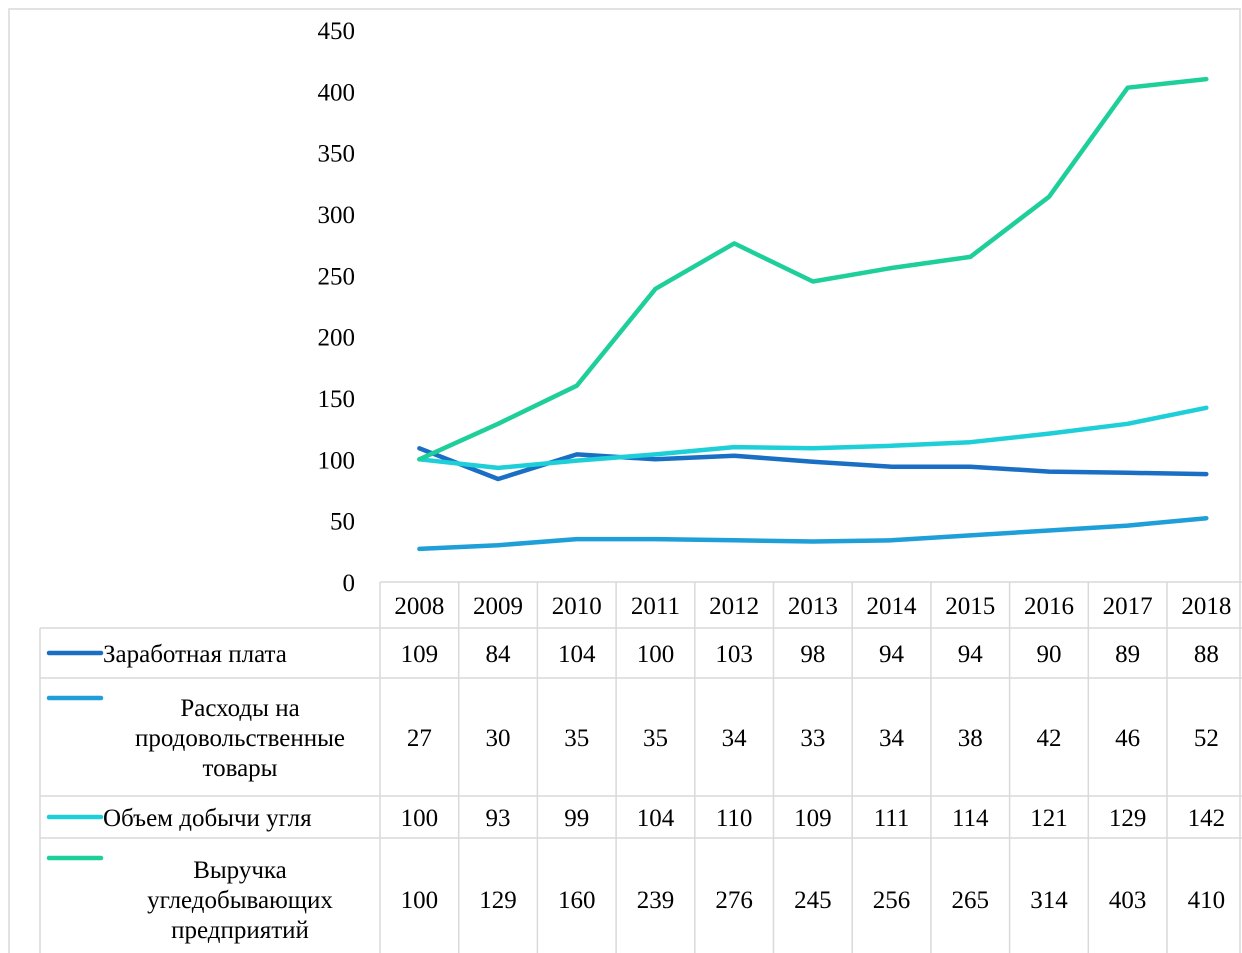 This screenshot has width=1242, height=953. Describe the element at coordinates (1128, 606) in the screenshot. I see `x-category-label: 2017` at that location.